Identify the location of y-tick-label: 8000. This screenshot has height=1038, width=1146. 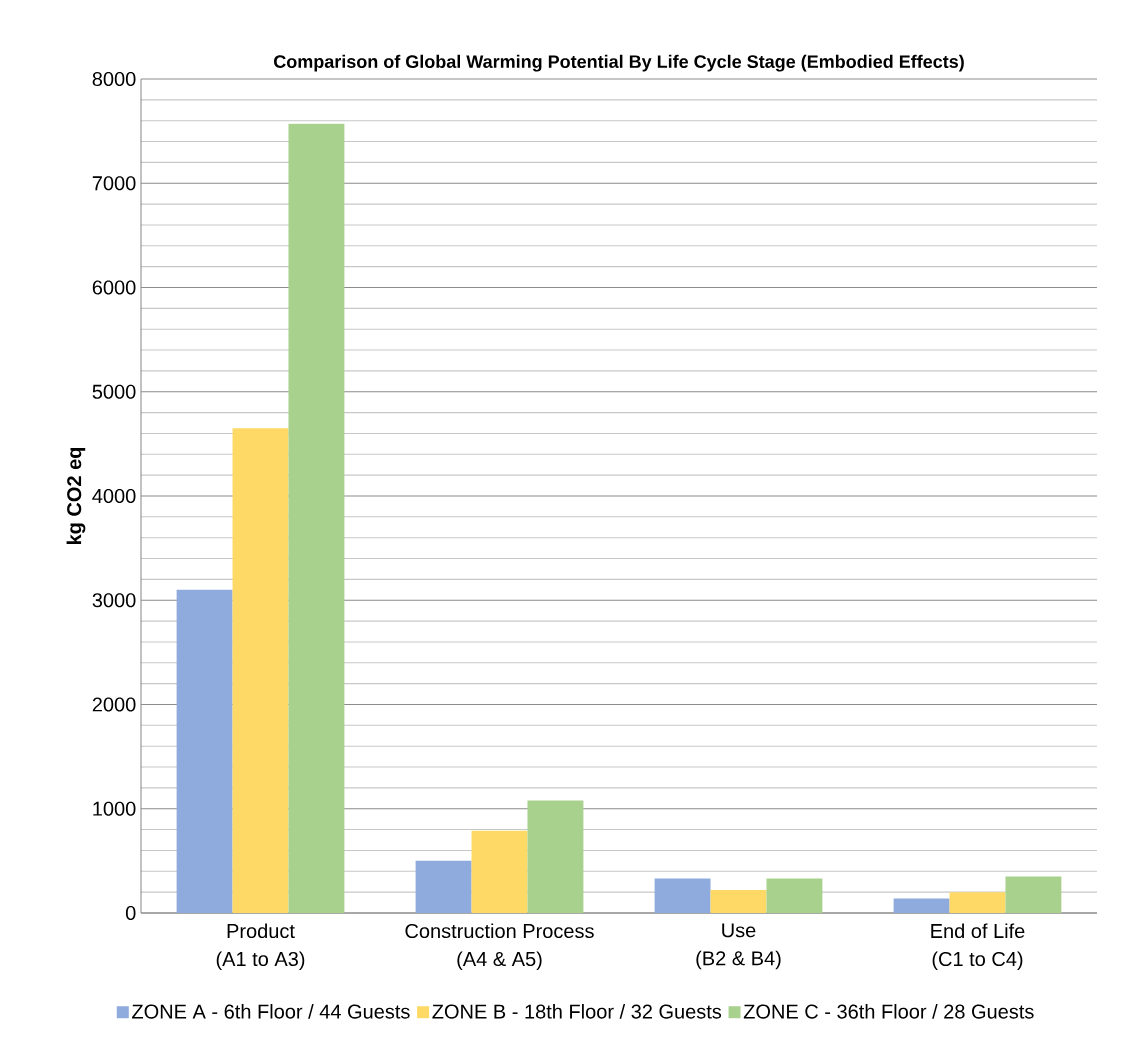
(114, 79).